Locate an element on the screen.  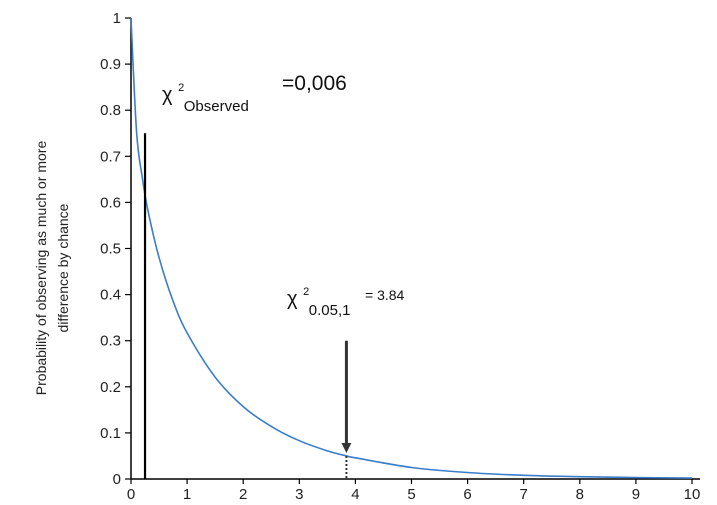
x-tick-label: 6 is located at coordinates (467, 494).